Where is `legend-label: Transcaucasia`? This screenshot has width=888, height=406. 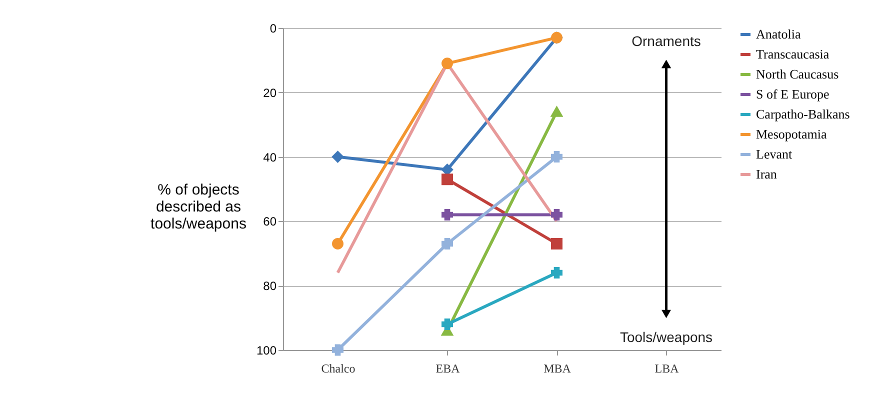 legend-label: Transcaucasia is located at coordinates (793, 54).